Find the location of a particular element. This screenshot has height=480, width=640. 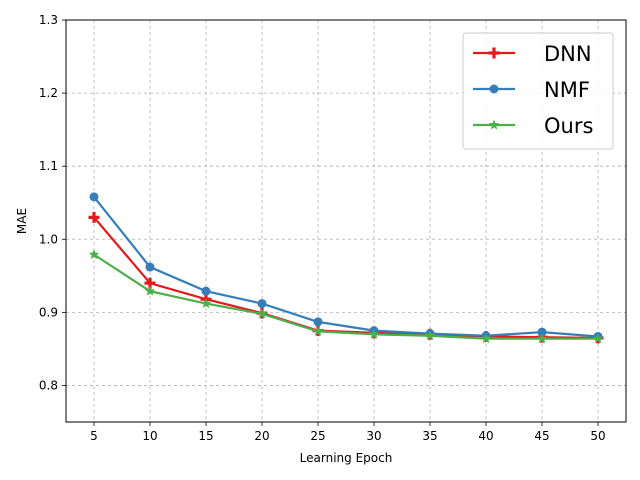

x-tick-label: 15 is located at coordinates (205, 436).